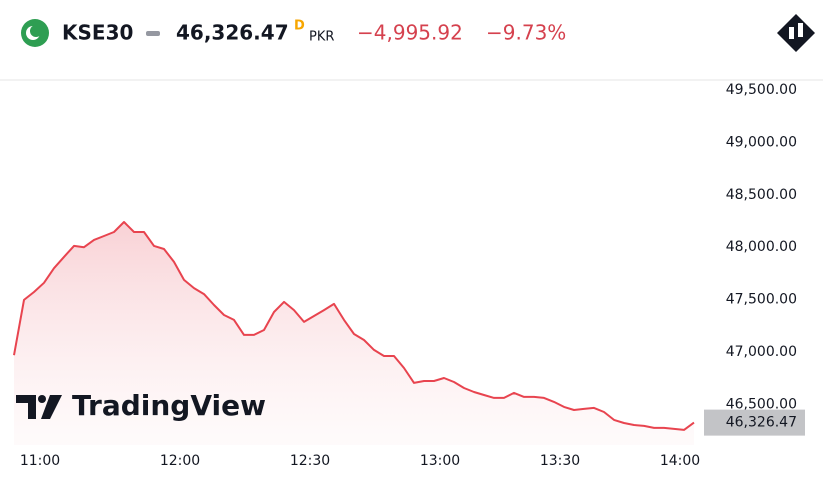 Image resolution: width=823 pixels, height=493 pixels. I want to click on y-tick-label: 46,500.00, so click(761, 404).